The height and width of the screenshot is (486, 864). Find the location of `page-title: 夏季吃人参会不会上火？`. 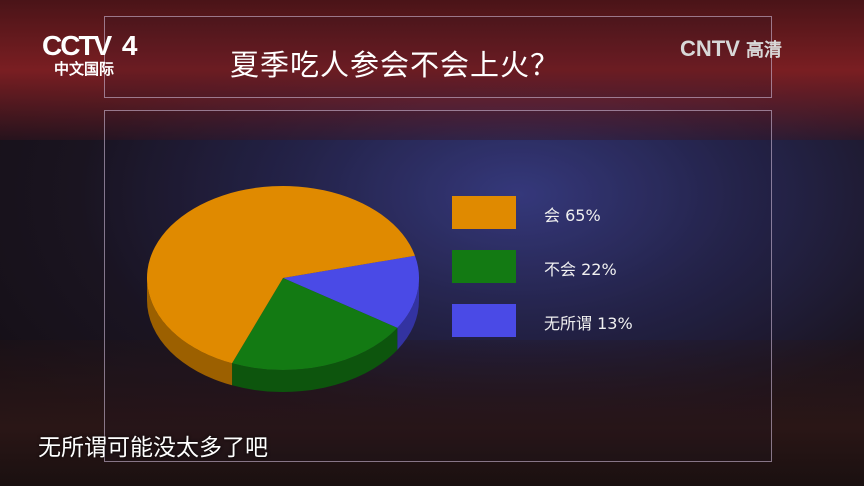

page-title: 夏季吃人参会不会上火？ is located at coordinates (395, 65).